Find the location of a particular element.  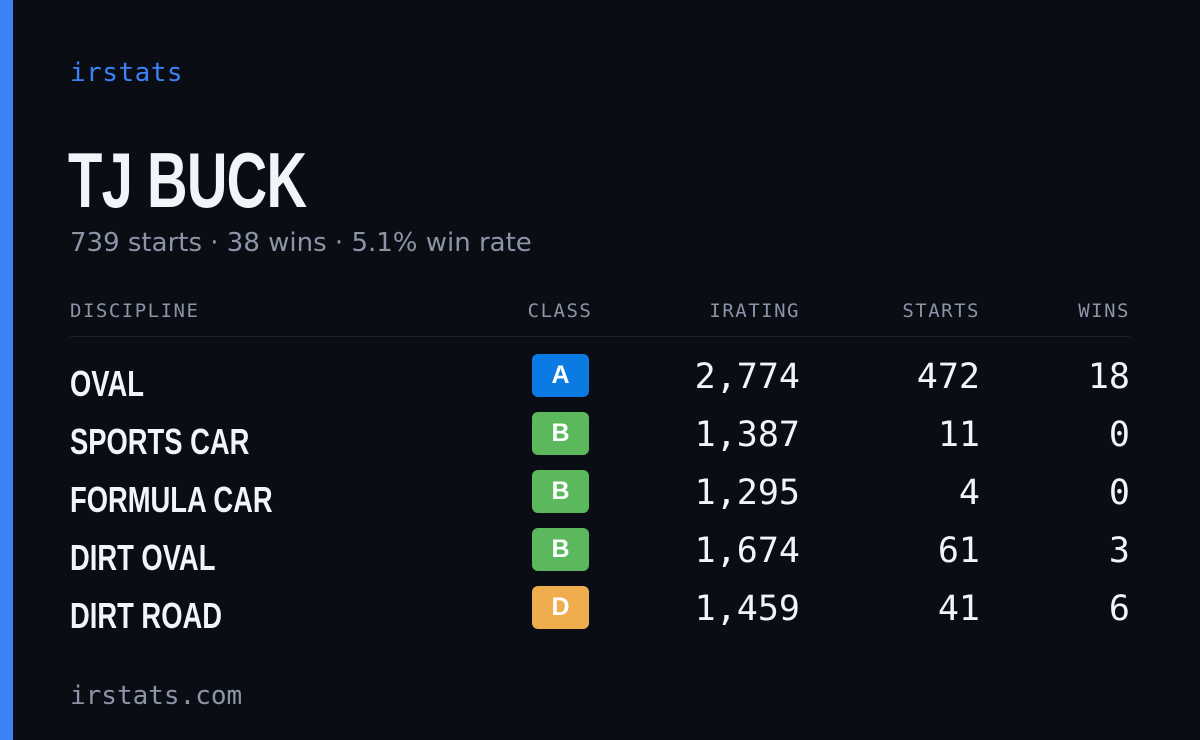

header-irating: IRATING is located at coordinates (754, 311).